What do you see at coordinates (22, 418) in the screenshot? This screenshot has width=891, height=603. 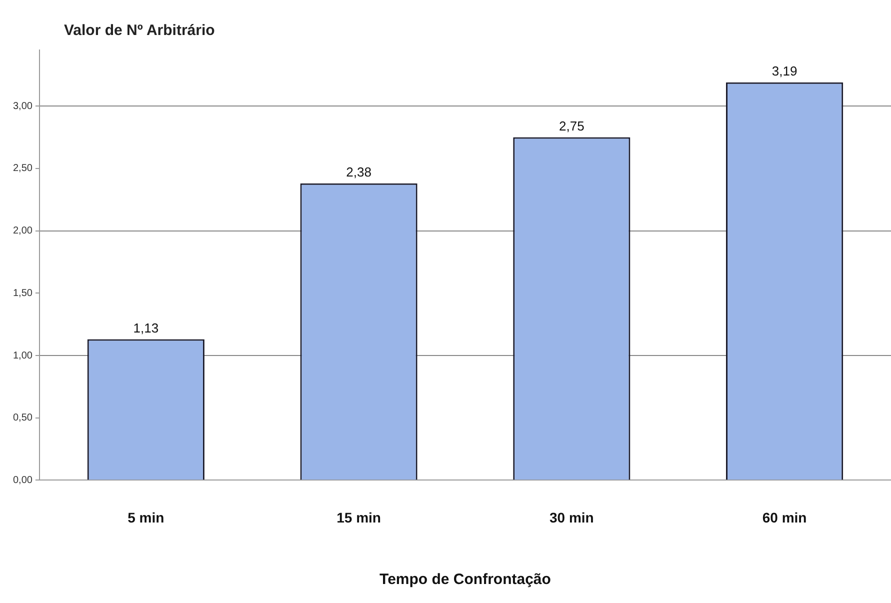 I see `y-tick-label: 0,50` at bounding box center [22, 418].